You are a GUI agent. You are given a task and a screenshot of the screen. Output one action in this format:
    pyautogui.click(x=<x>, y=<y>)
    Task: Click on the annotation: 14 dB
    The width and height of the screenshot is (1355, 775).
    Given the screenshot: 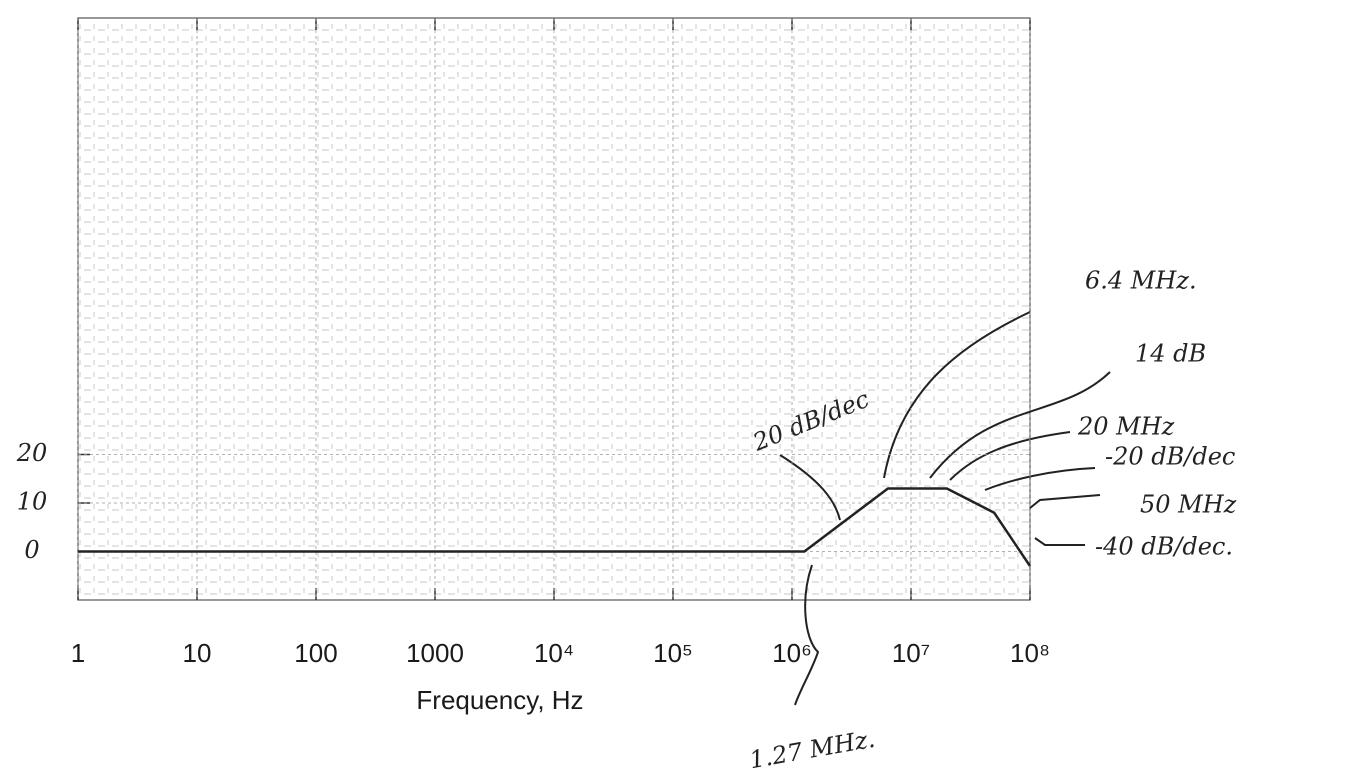 What is the action you would take?
    pyautogui.click(x=1170, y=354)
    